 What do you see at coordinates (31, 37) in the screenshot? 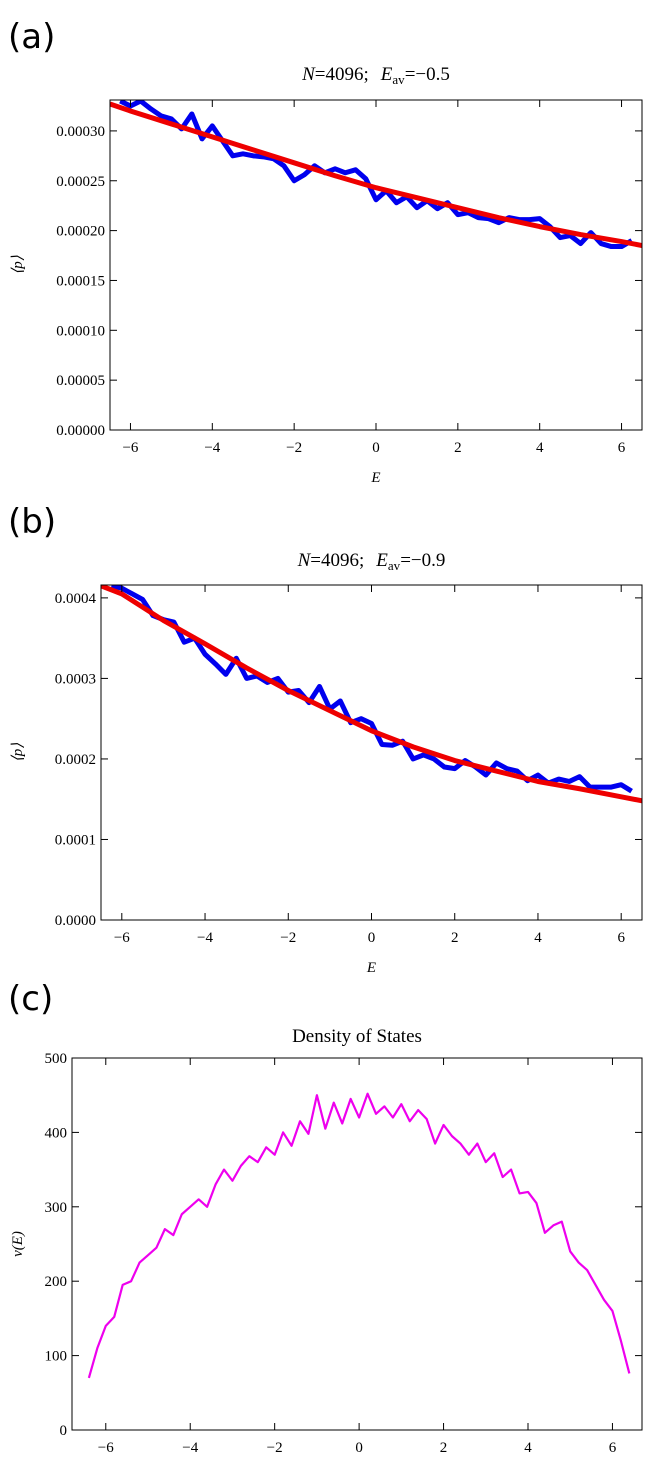
I see `panel-label: (a)` at bounding box center [31, 37].